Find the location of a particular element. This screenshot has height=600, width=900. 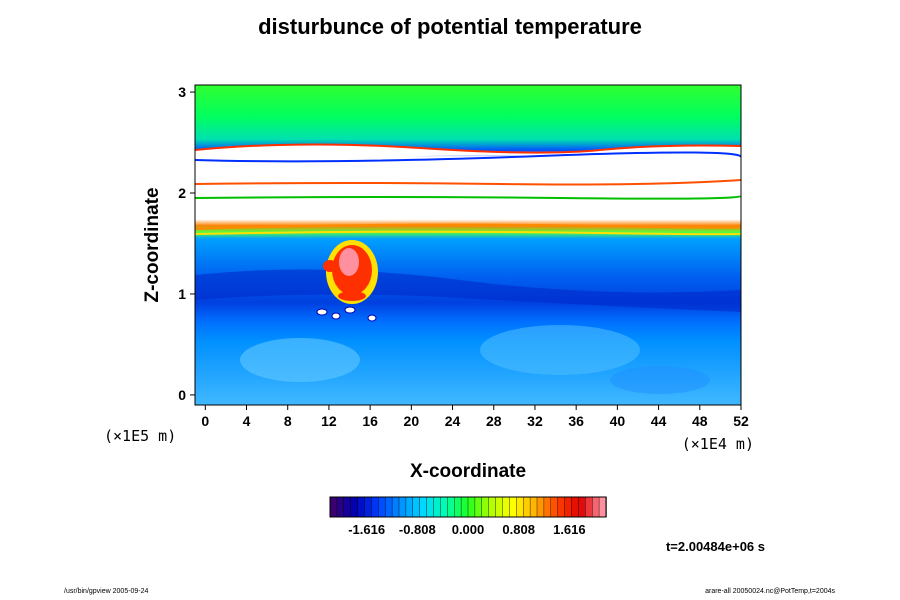

footer-command: /usr/bin/gpview 2005-09-24 is located at coordinates (106, 591).